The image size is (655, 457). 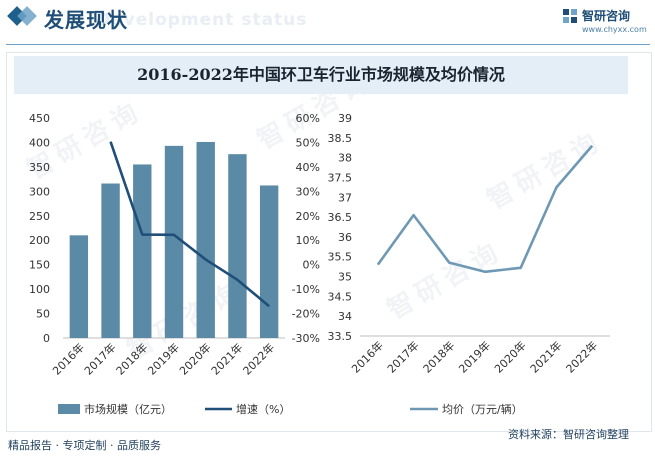 What do you see at coordinates (581, 356) in the screenshot?
I see `price-x-category-label: 2022年` at bounding box center [581, 356].